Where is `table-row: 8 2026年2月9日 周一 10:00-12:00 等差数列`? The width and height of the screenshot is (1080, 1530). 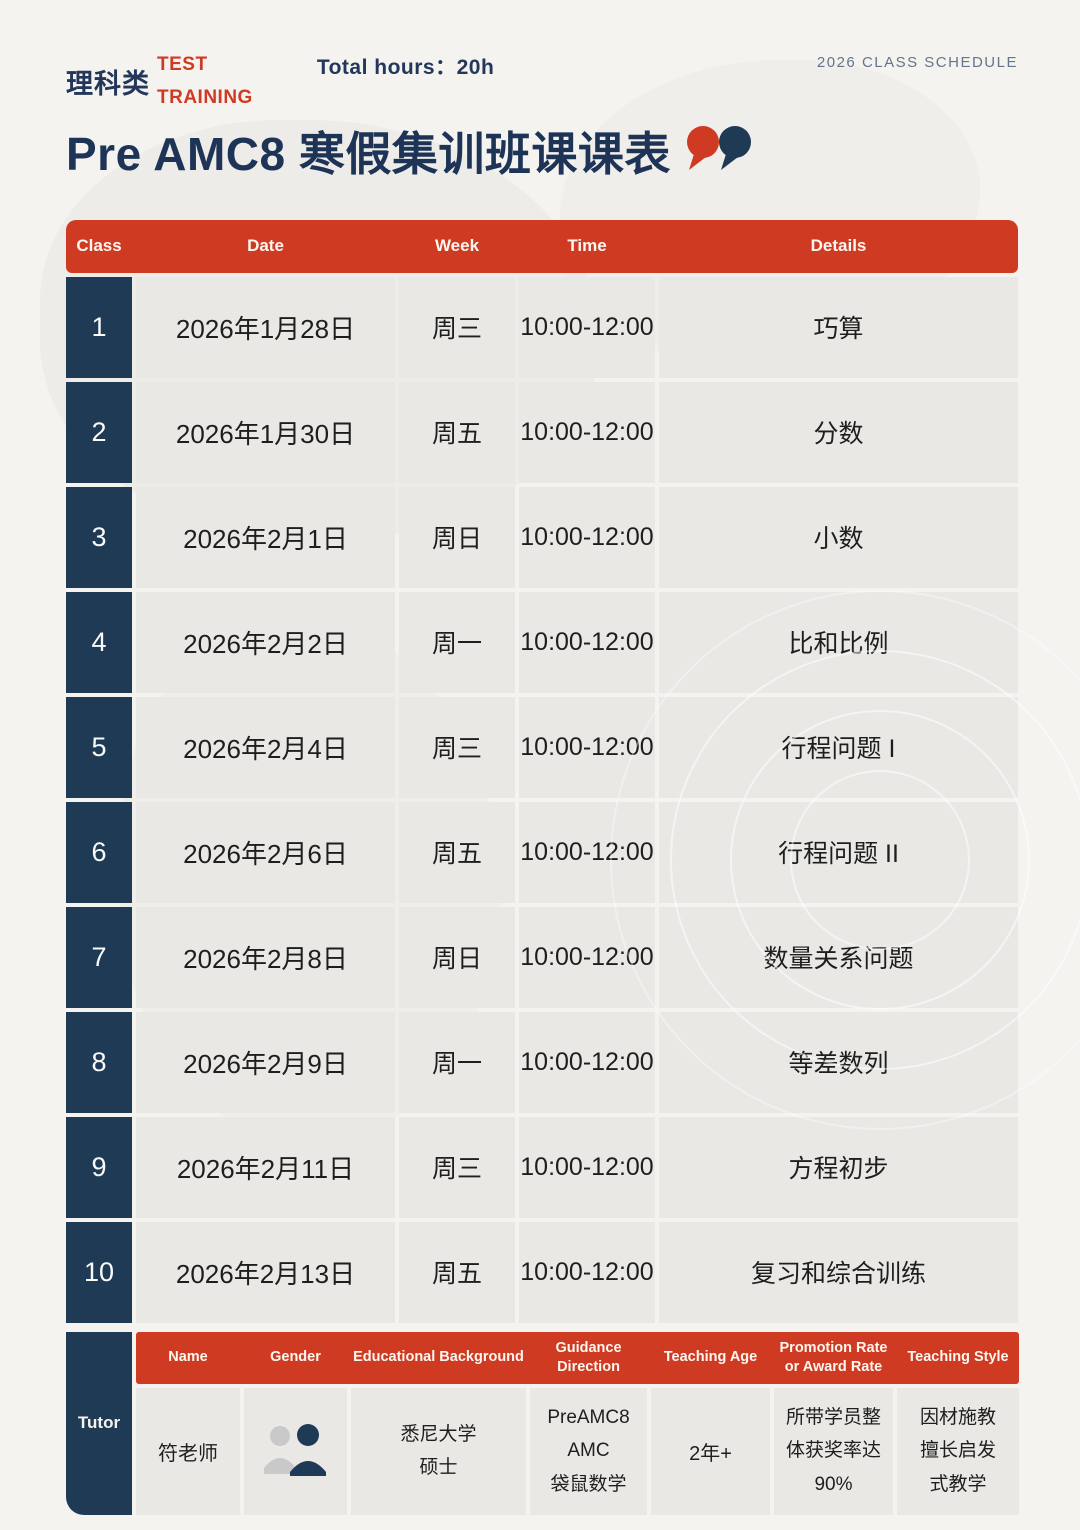
table-row: 8 2026年2月9日 周一 10:00-12:00 等差数列 is located at coordinates (542, 1062).